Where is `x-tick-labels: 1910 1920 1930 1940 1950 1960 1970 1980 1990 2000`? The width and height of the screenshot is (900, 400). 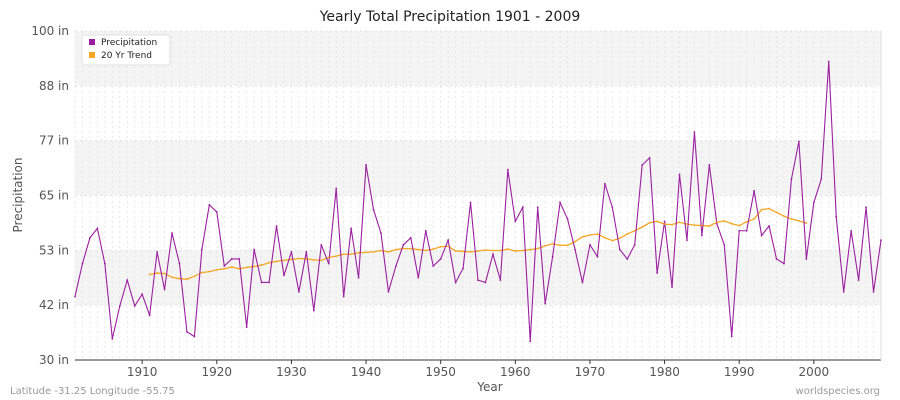 x-tick-labels: 1910 1920 1930 1940 1950 1960 1970 1980 1990 2000 is located at coordinates (478, 369).